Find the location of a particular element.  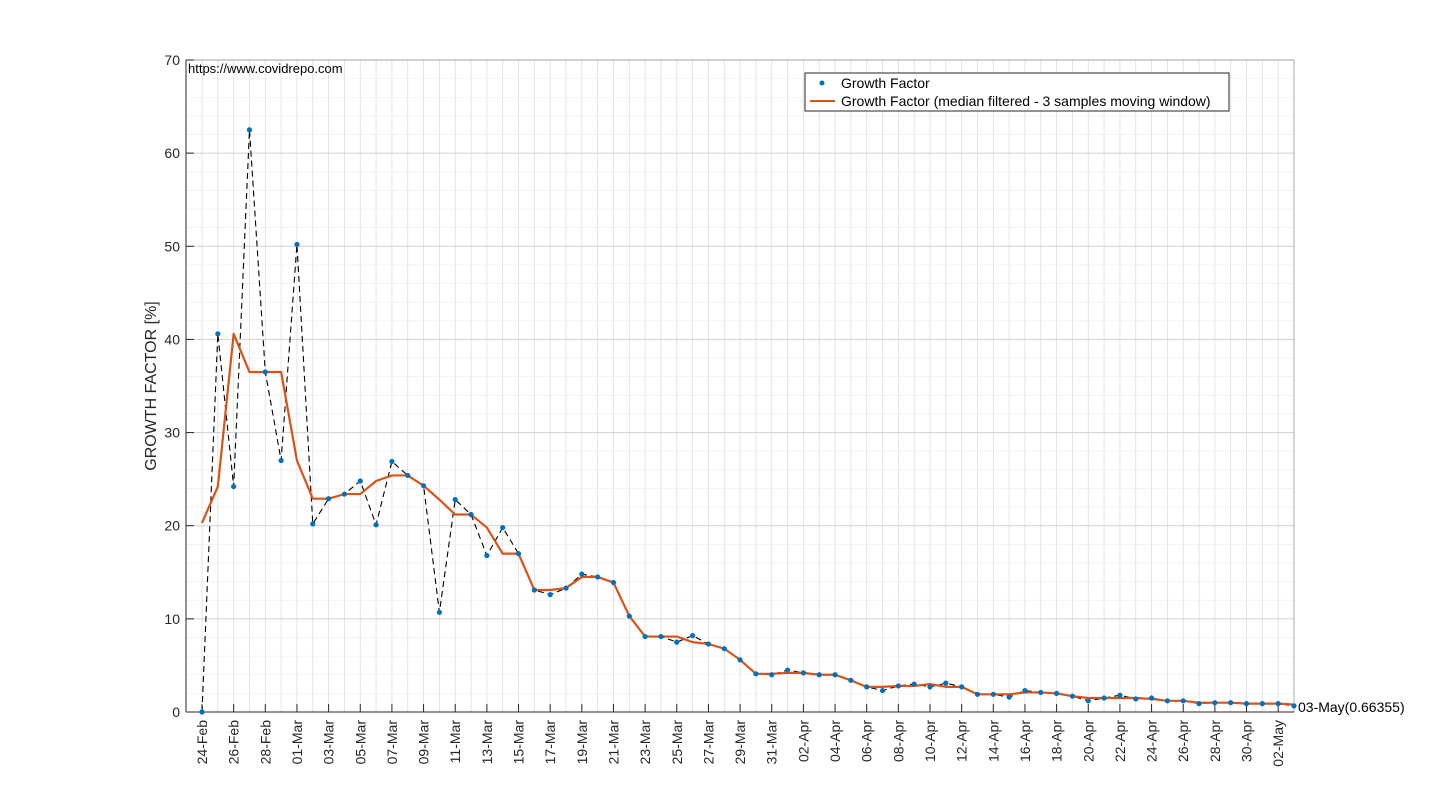

y-tick-label: 0 is located at coordinates (176, 712).